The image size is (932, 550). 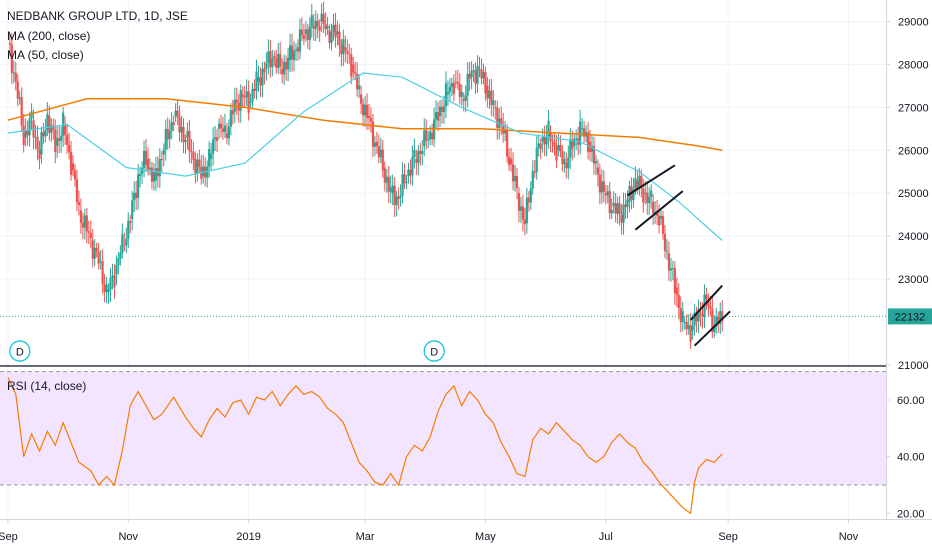 I want to click on rsi-tick-label: 60.00, so click(x=911, y=401).